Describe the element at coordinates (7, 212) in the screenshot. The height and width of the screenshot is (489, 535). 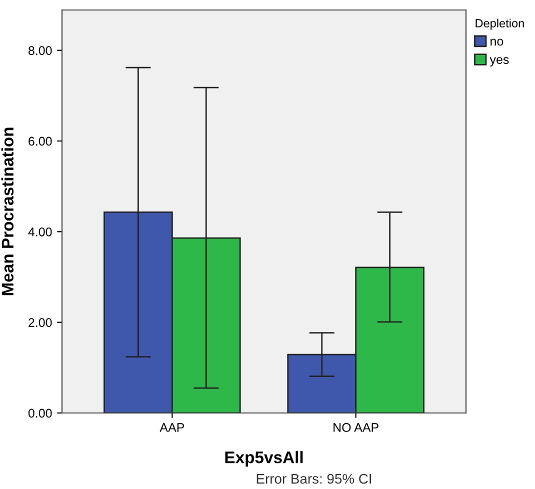
I see `y-axis-title: Mean Procrastination` at that location.